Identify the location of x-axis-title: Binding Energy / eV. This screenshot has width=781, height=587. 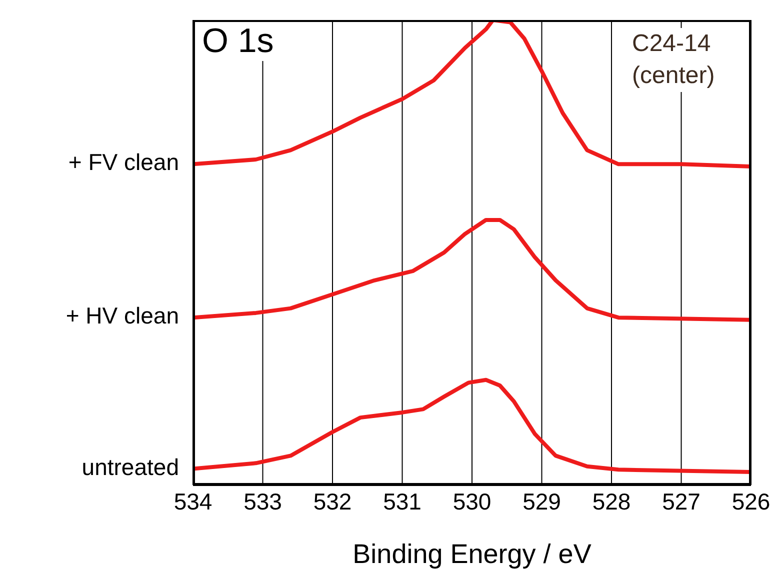
(472, 554).